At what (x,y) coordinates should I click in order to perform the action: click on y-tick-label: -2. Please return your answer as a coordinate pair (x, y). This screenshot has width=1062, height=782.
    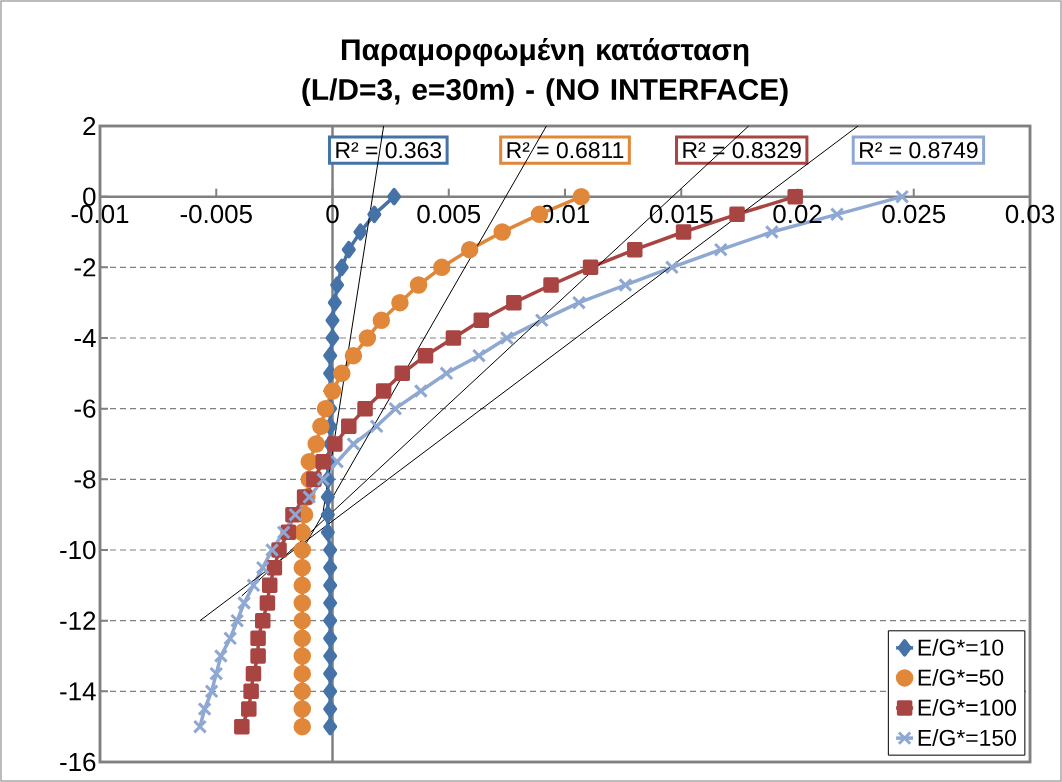
    Looking at the image, I should click on (85, 267).